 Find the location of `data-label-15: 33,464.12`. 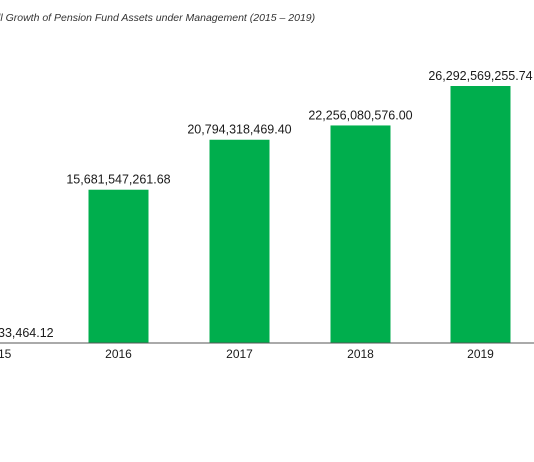

data-label-15: 33,464.12 is located at coordinates (27, 333).